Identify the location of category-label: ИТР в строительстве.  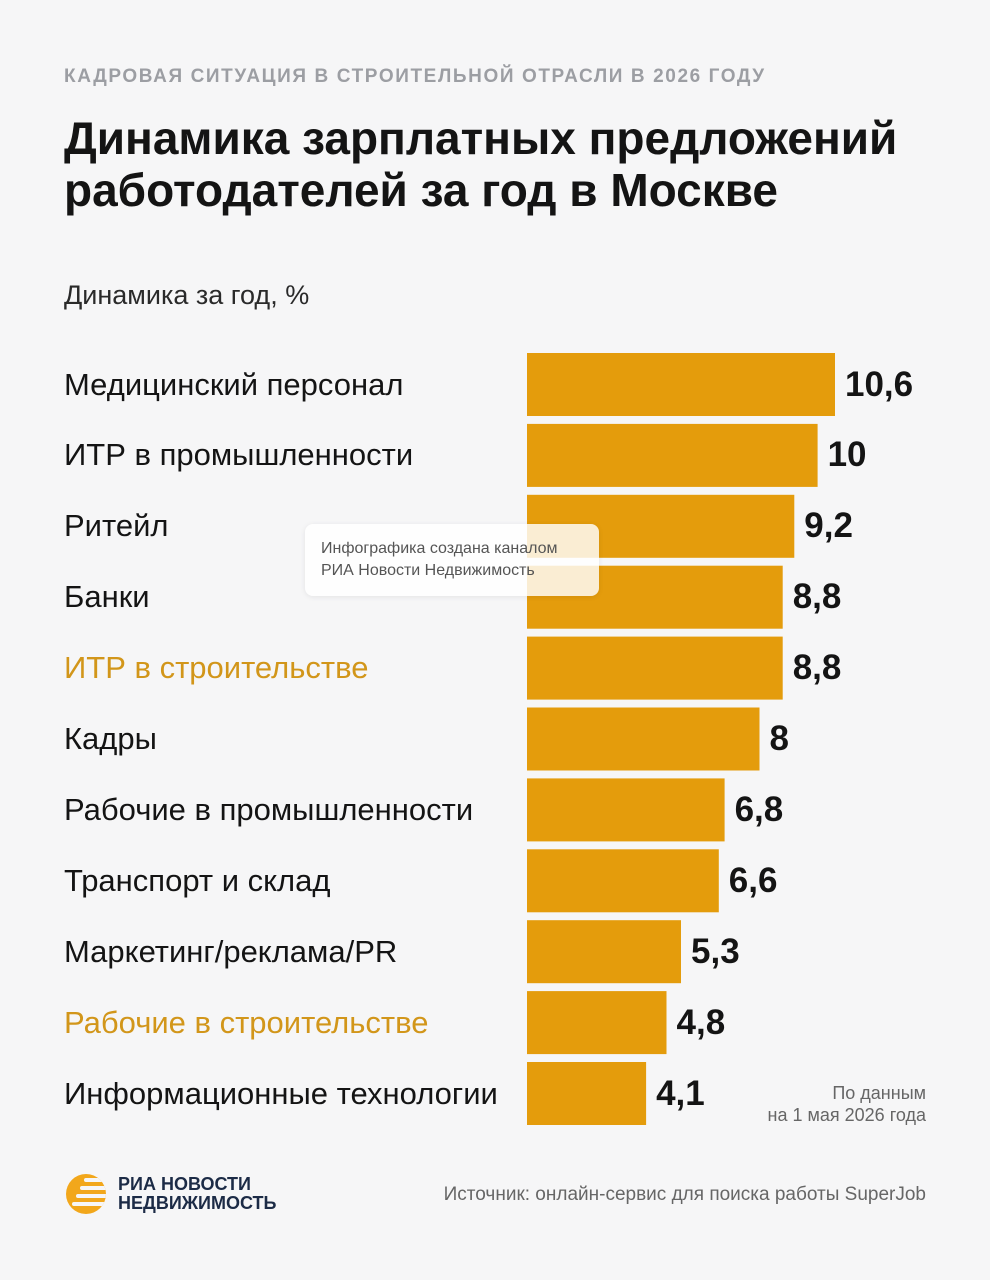
(216, 668).